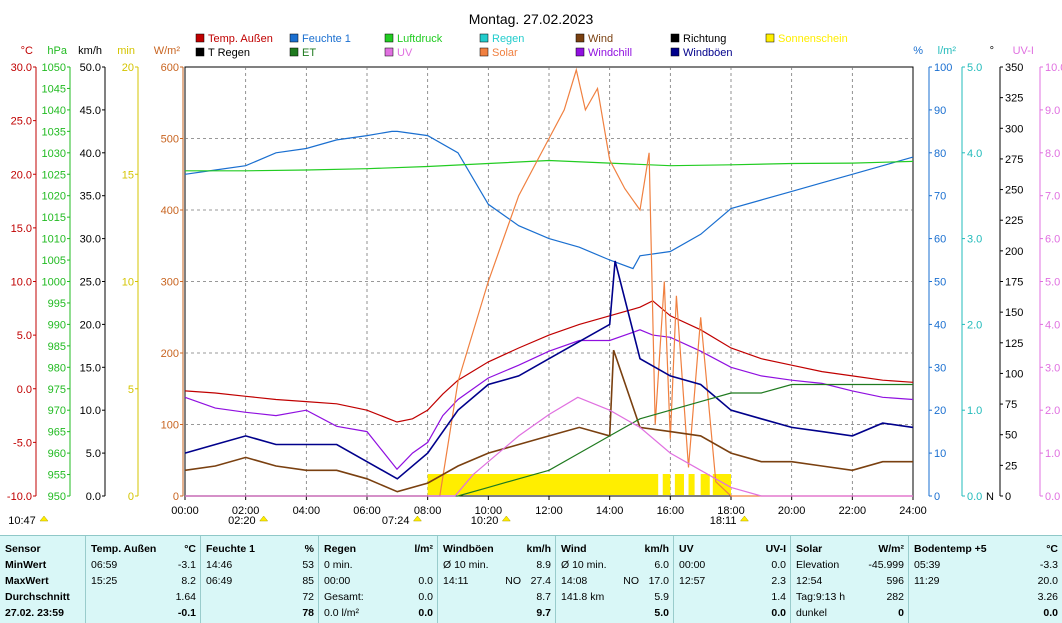 The image size is (1062, 623). What do you see at coordinates (26, 565) in the screenshot?
I see `stats-row-label: MinWert` at bounding box center [26, 565].